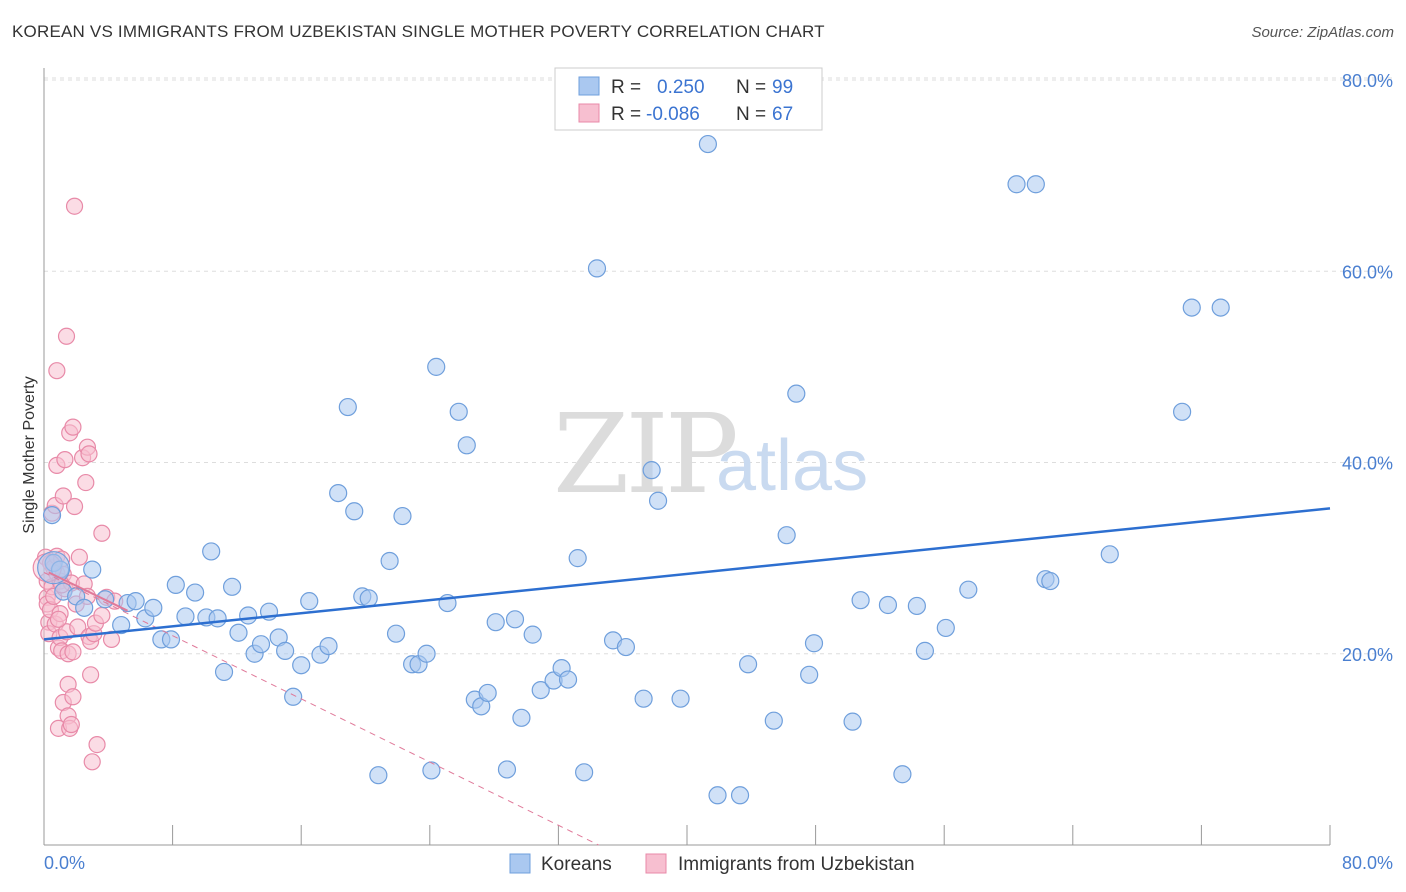 The width and height of the screenshot is (1406, 892). I want to click on legend-swatch-uzbek, so click(589, 113).